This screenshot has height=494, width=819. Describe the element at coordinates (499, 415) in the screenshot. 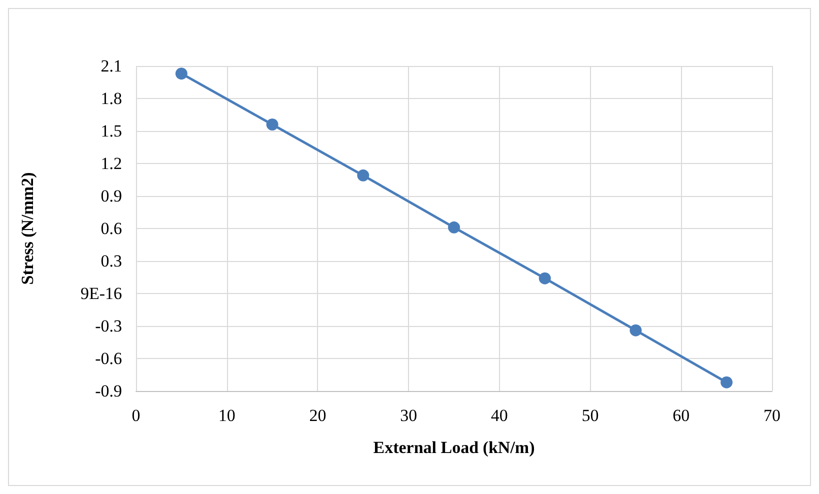

I see `x-tick-label: 40` at that location.